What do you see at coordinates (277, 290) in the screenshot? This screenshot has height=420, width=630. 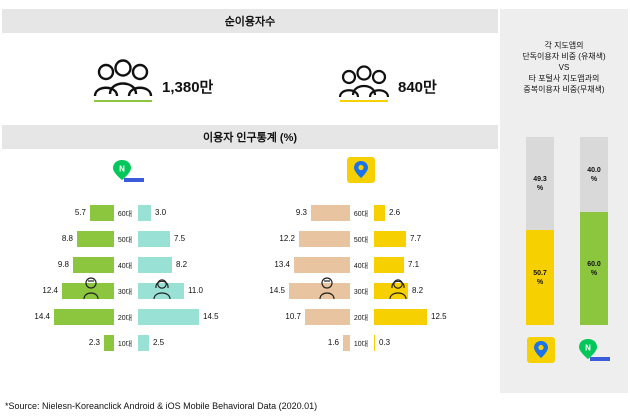 I see `male-value-label: 14.5` at bounding box center [277, 290].